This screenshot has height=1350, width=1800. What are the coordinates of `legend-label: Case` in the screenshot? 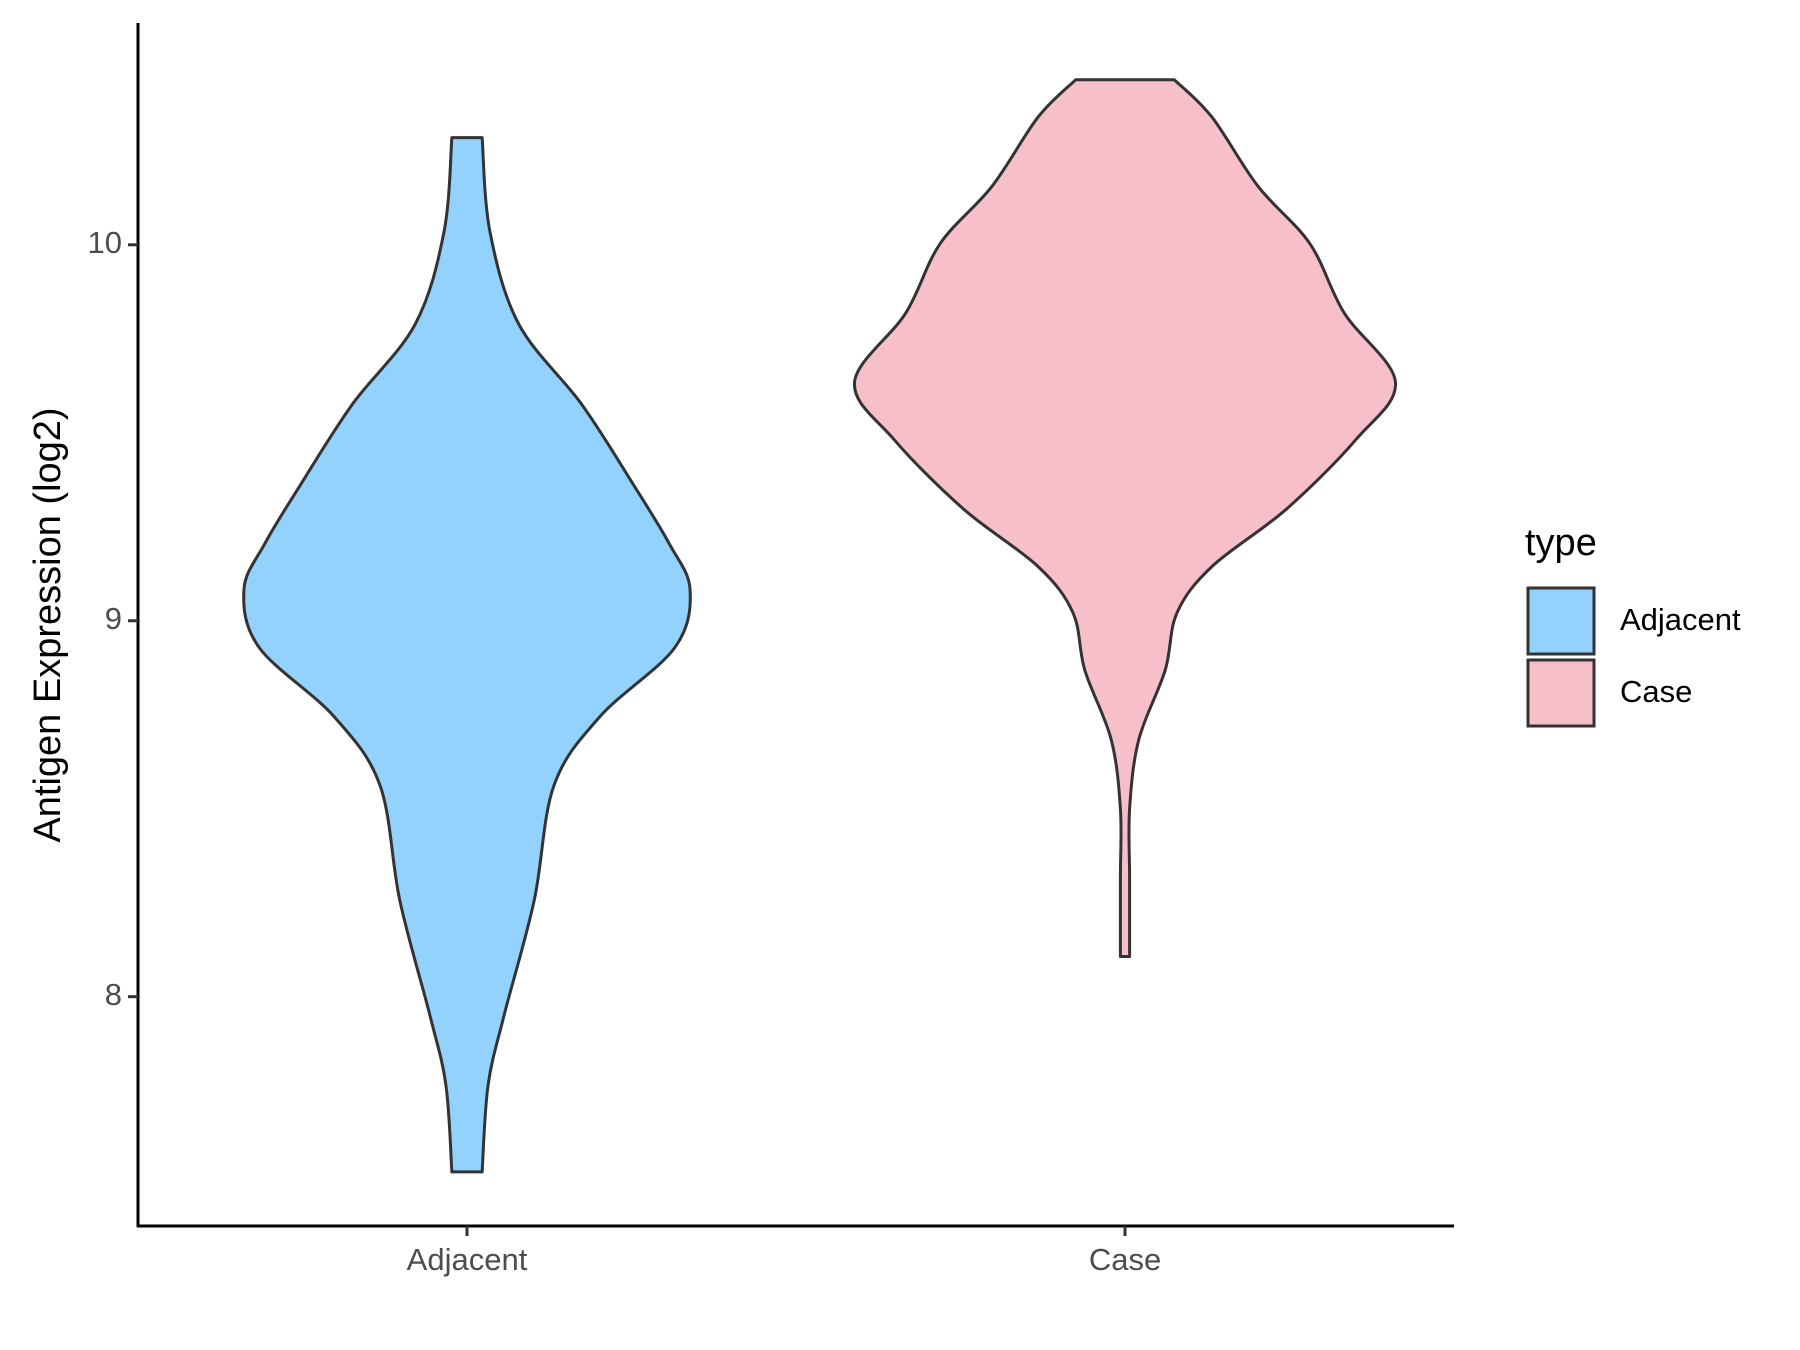 It's located at (1656, 691).